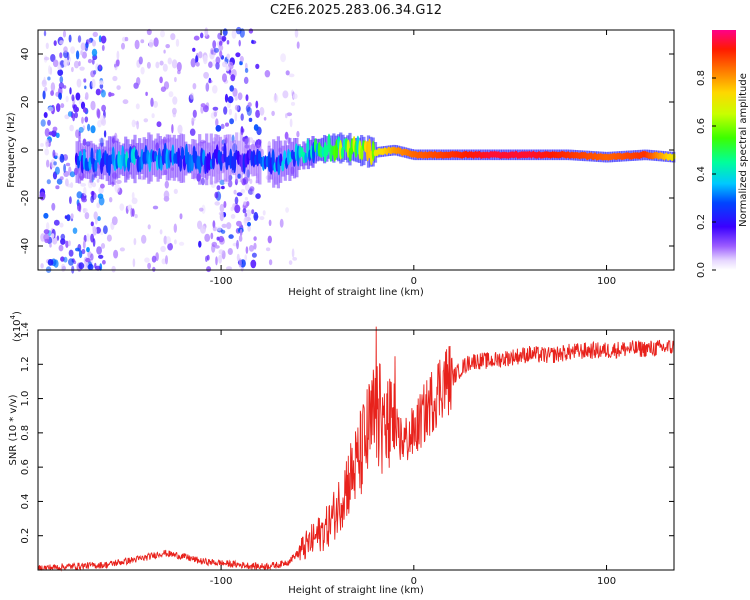  What do you see at coordinates (25, 433) in the screenshot?
I see `snr-y-tick-label: 0.8` at bounding box center [25, 433].